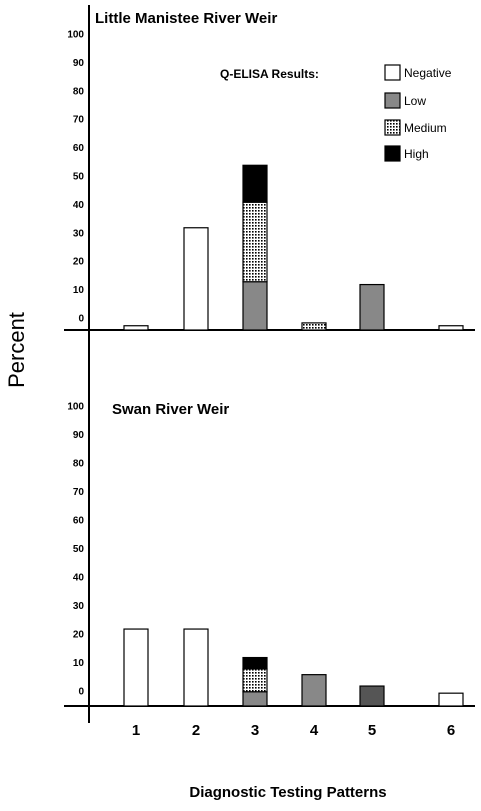 The image size is (481, 811). What do you see at coordinates (392, 153) in the screenshot?
I see `legend-swatch-high` at bounding box center [392, 153].